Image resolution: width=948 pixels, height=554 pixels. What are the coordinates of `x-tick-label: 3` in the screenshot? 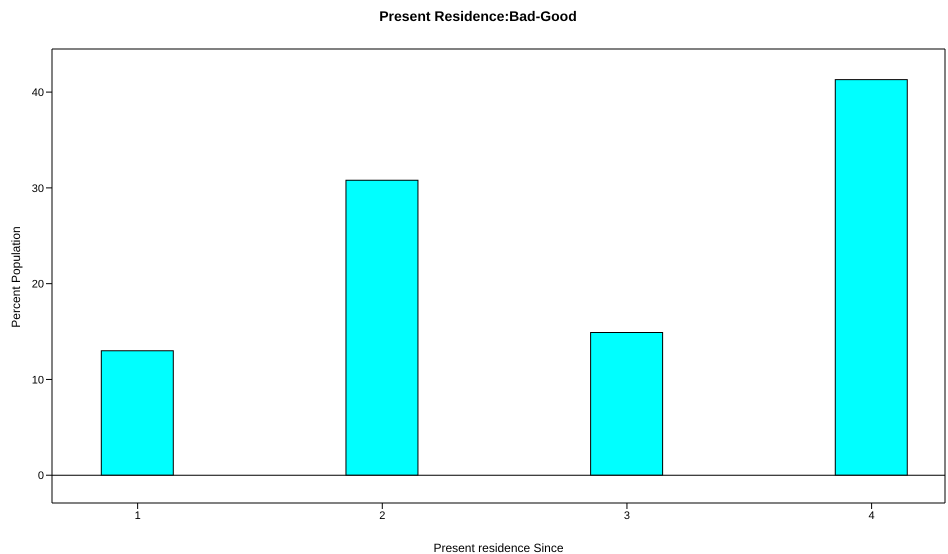 It's located at (627, 516).